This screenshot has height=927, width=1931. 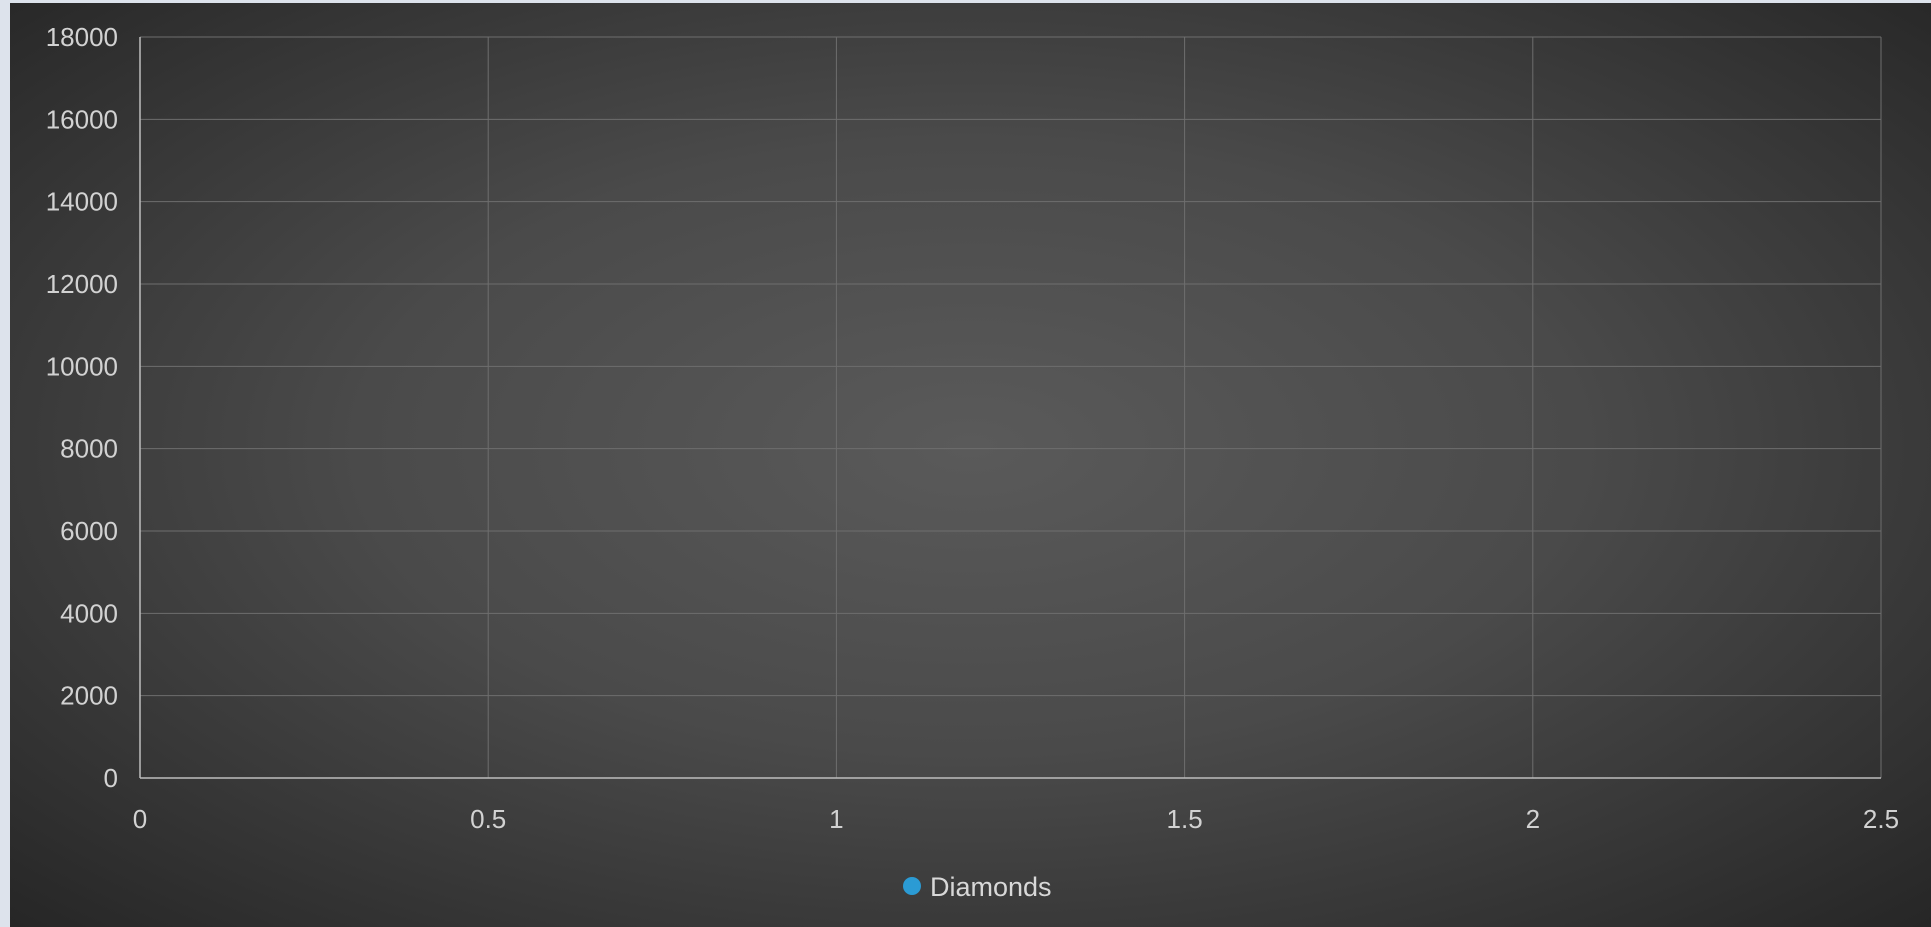 I want to click on y-tick-label: 8000, so click(x=89, y=449).